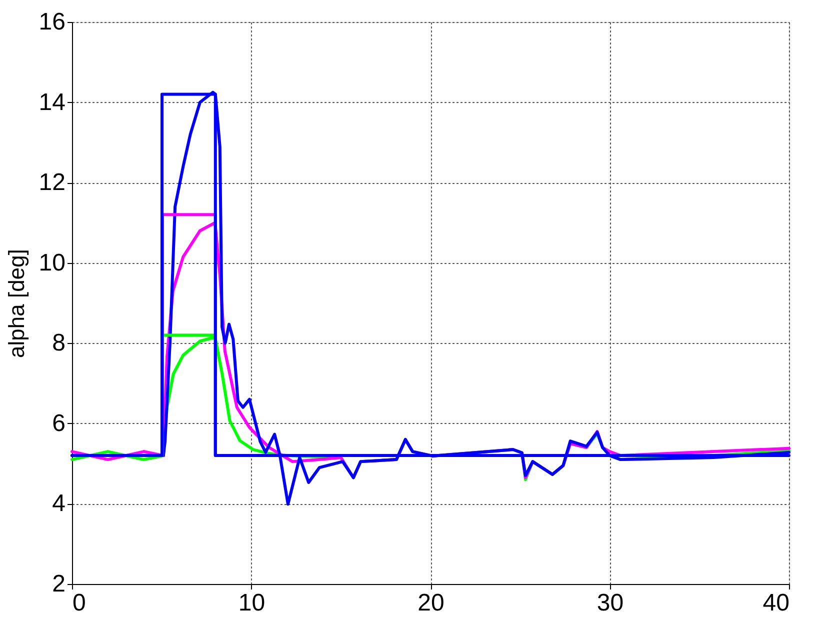 This screenshot has height=620, width=829. Describe the element at coordinates (431, 603) in the screenshot. I see `x-tick-label: 20` at that location.